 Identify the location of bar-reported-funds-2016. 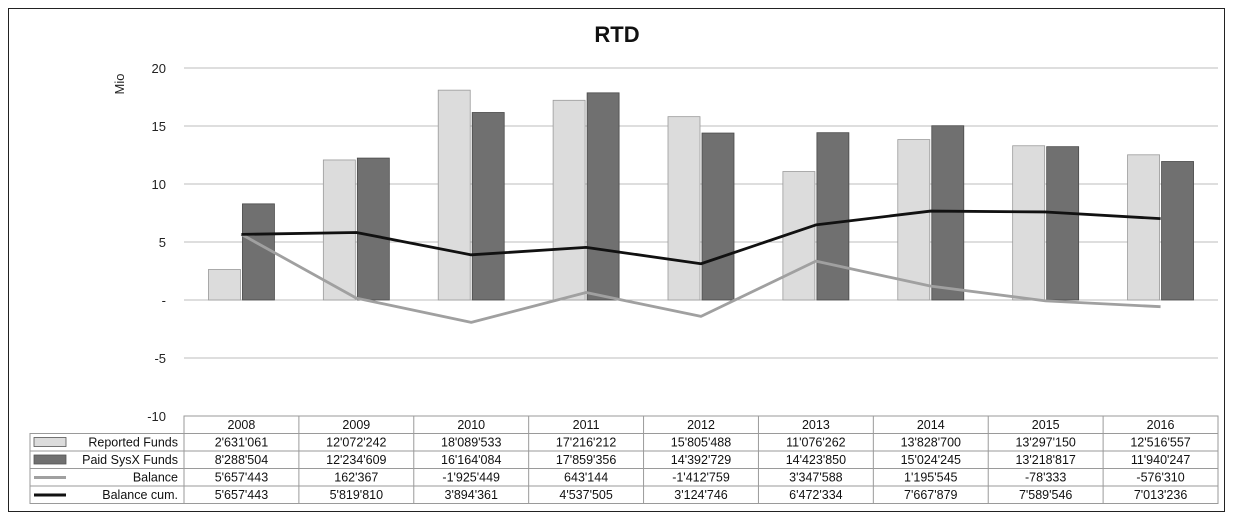
(1143, 227).